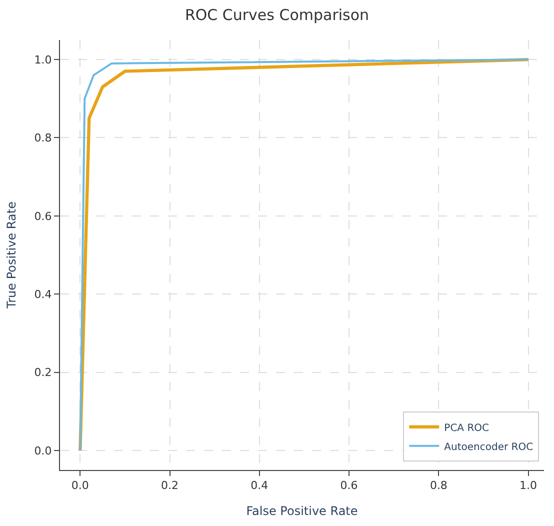 The image size is (554, 526). I want to click on y-tick-label: 0.6, so click(43, 216).